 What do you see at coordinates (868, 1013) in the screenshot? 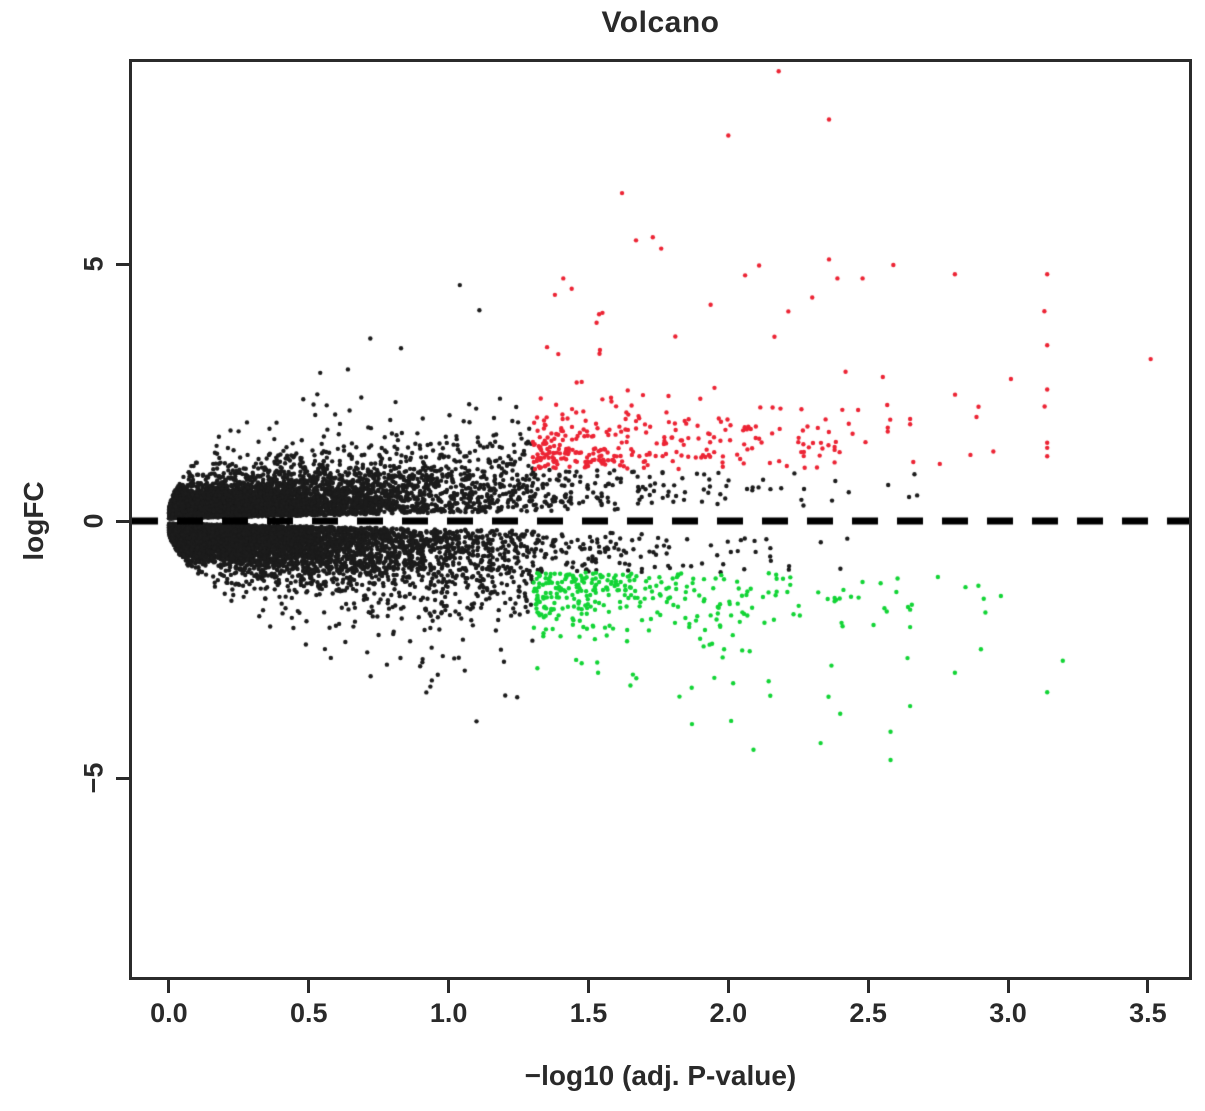
I see `x-tick-label: 2.5` at bounding box center [868, 1013].